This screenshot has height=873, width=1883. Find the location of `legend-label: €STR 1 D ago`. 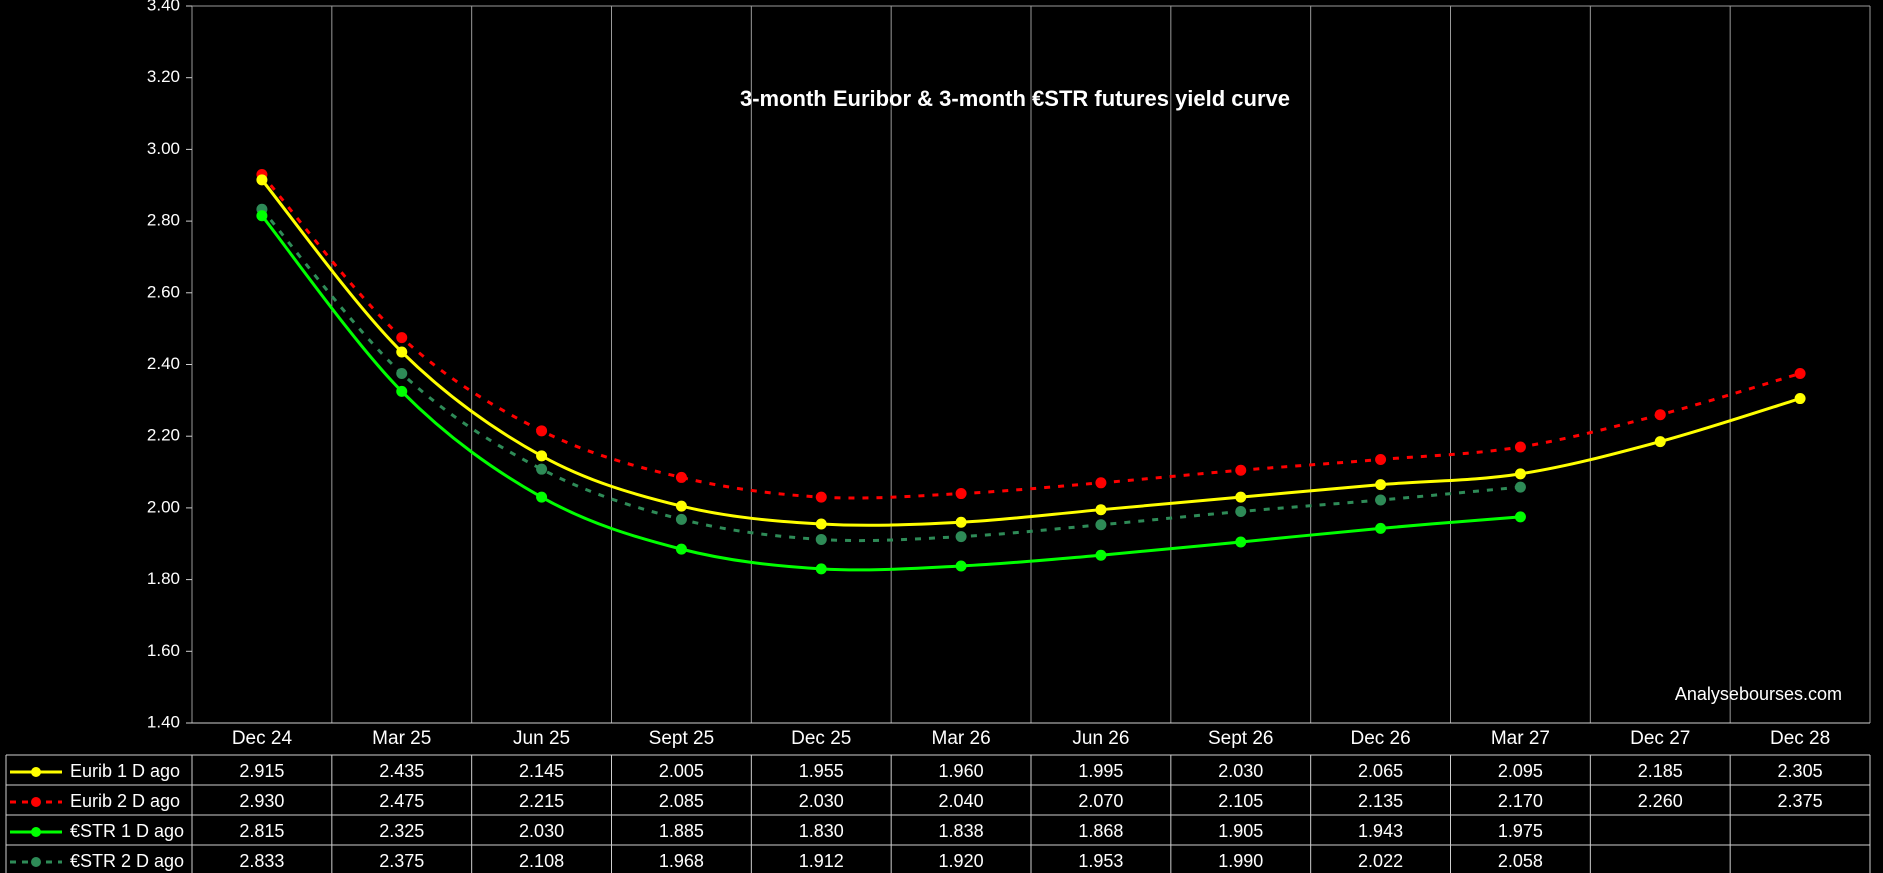

legend-label: €STR 1 D ago is located at coordinates (127, 831).